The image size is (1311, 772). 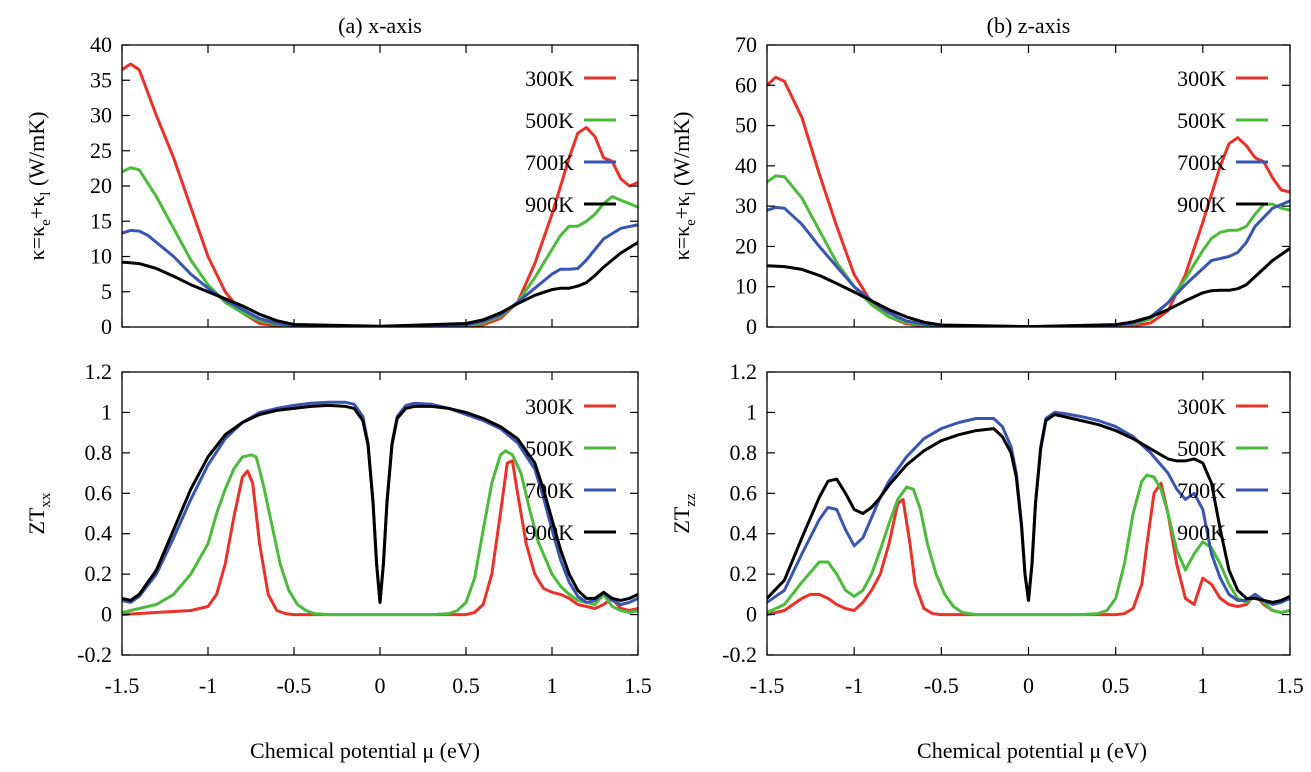 What do you see at coordinates (101, 79) in the screenshot?
I see `y-tick-label: 35` at bounding box center [101, 79].